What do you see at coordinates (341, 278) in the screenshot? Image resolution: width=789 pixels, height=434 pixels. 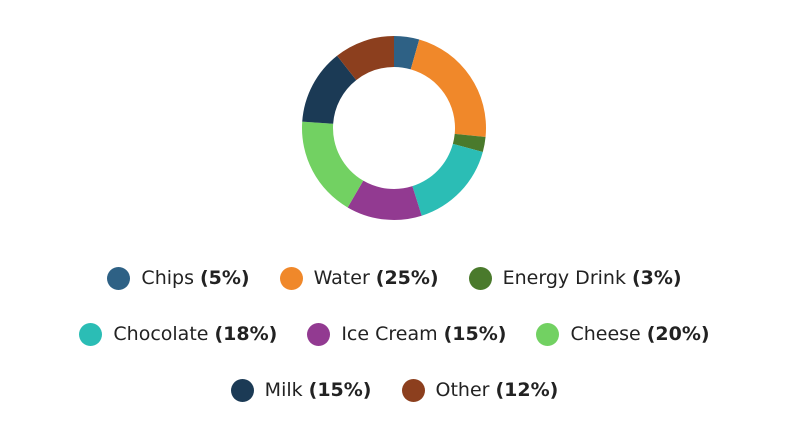 I see `legend-label: Water` at bounding box center [341, 278].